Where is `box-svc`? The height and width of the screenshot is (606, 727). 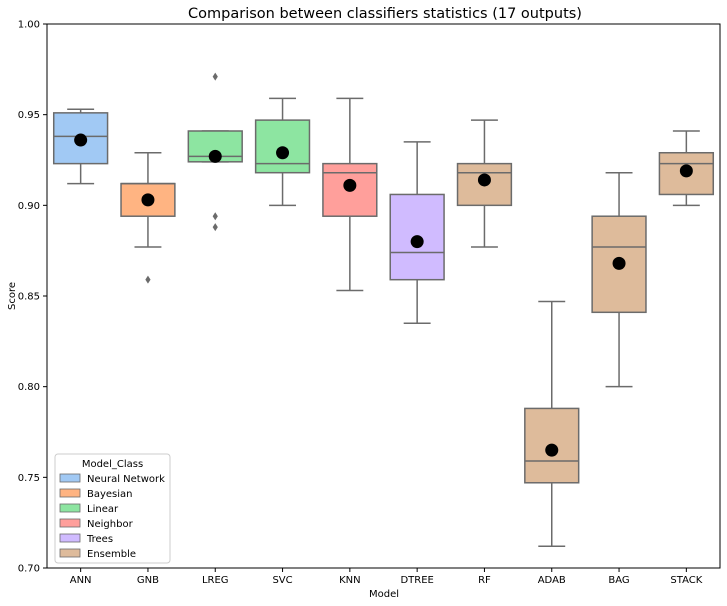 box-svc is located at coordinates (282, 152).